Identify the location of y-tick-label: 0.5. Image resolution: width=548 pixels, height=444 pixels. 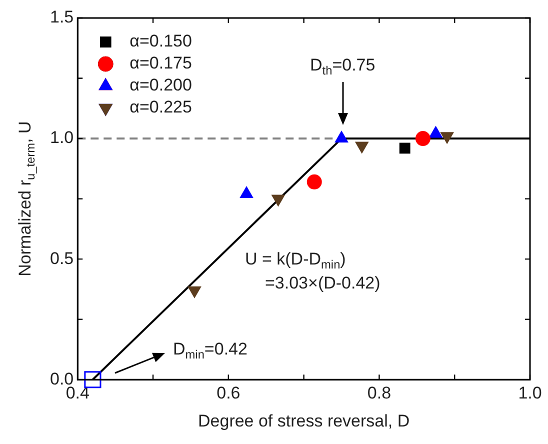
(62, 258).